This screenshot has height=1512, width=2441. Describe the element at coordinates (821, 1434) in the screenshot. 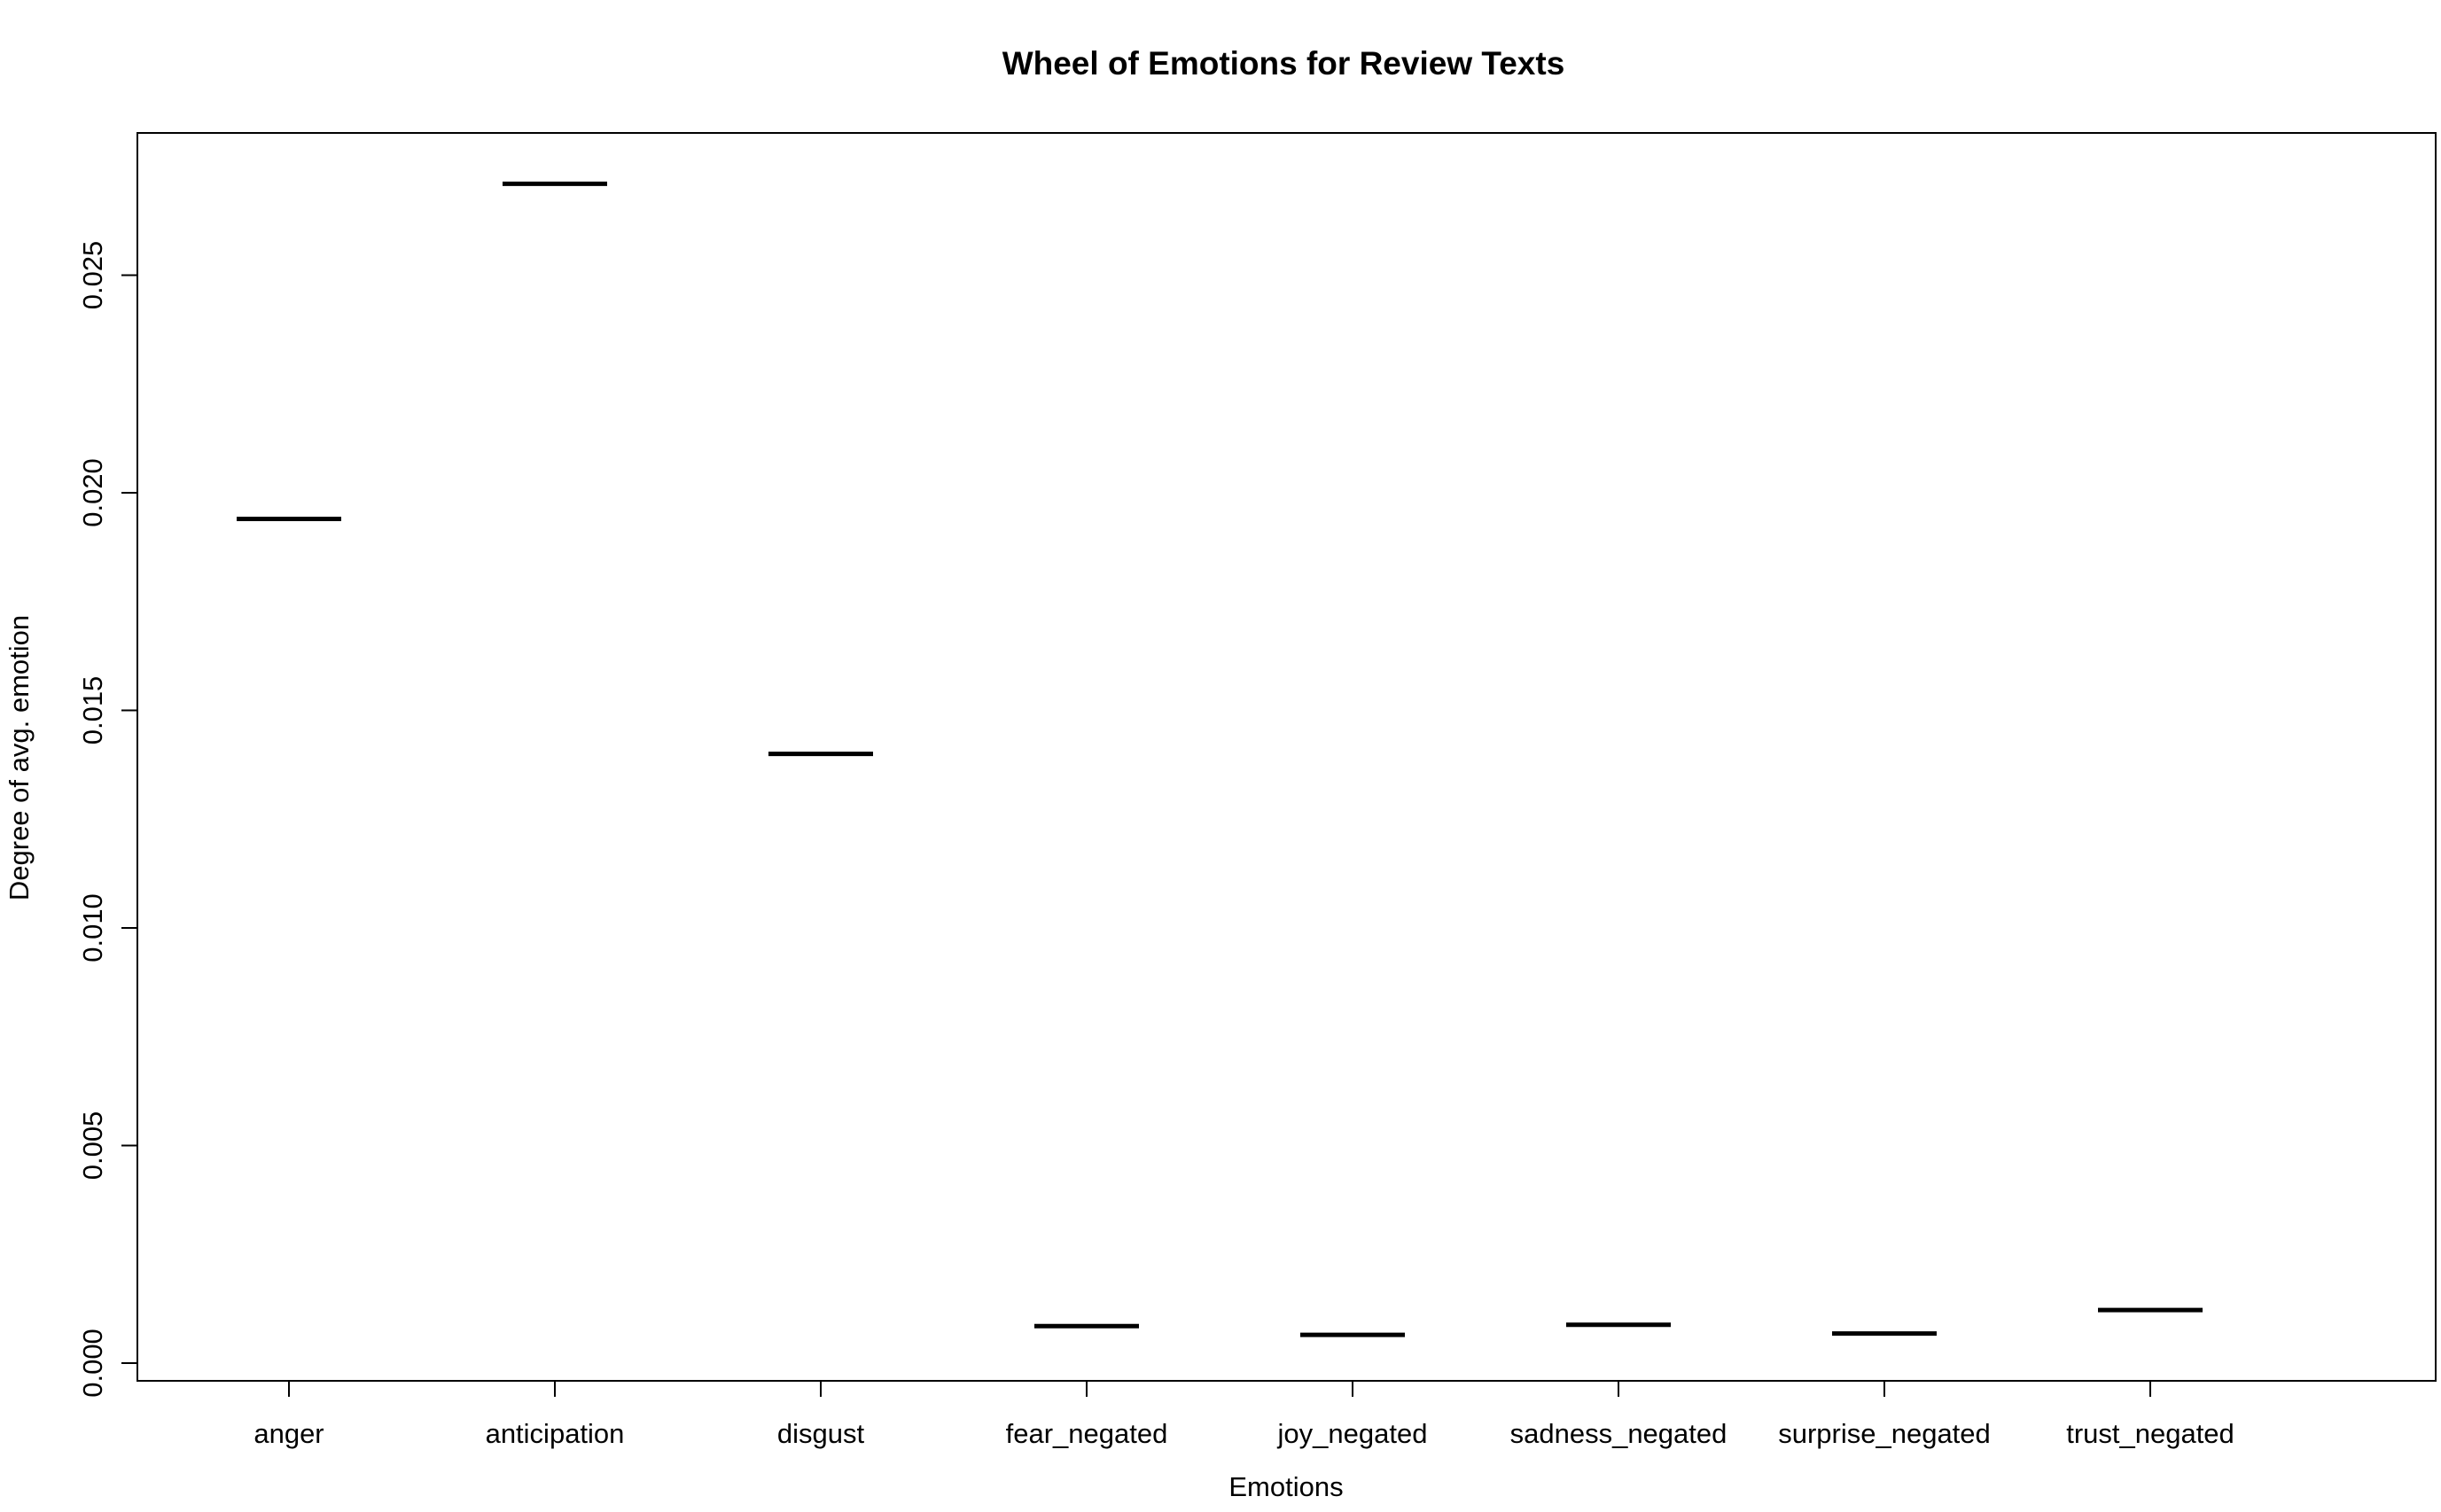

I see `x-tick-label-disgust: disgust` at that location.